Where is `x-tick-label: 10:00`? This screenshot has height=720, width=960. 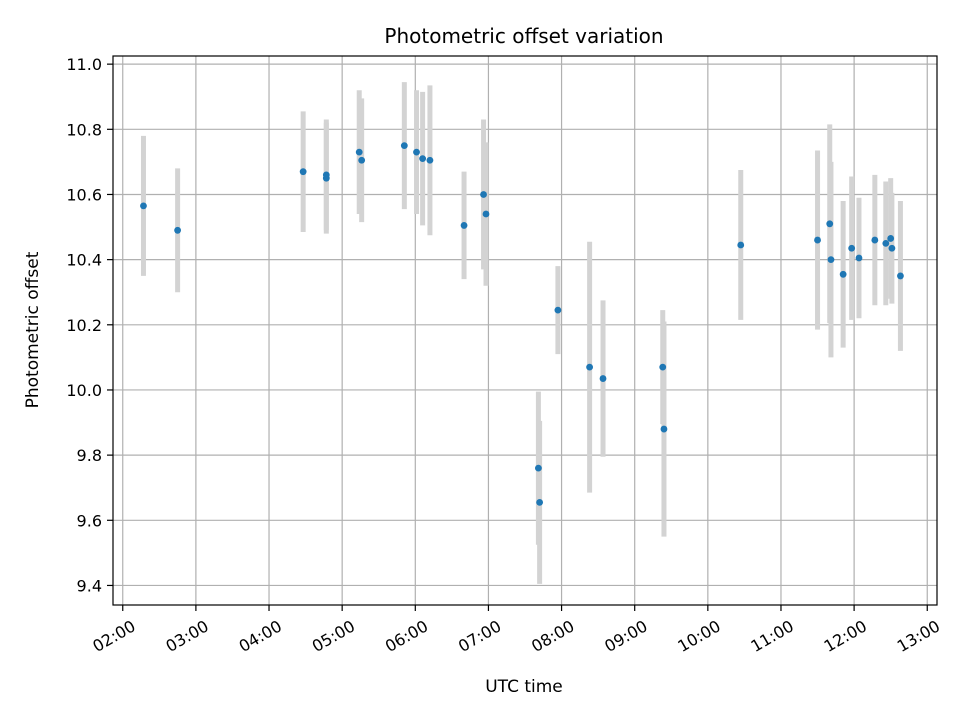
x-tick-label: 10:00 is located at coordinates (698, 636).